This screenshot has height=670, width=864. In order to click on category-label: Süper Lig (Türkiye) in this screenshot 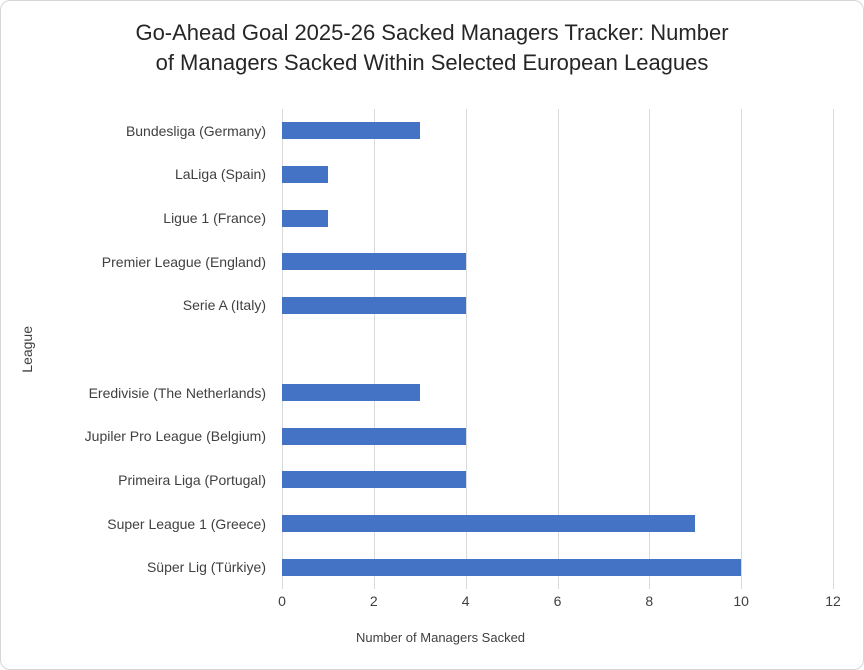, I will do `click(206, 567)`.